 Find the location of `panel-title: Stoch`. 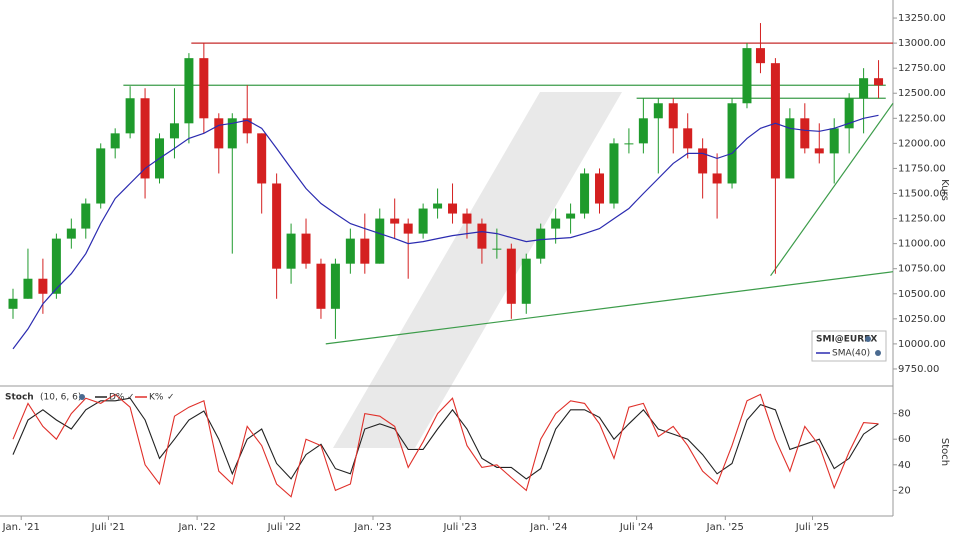

panel-title: Stoch is located at coordinates (19, 398).